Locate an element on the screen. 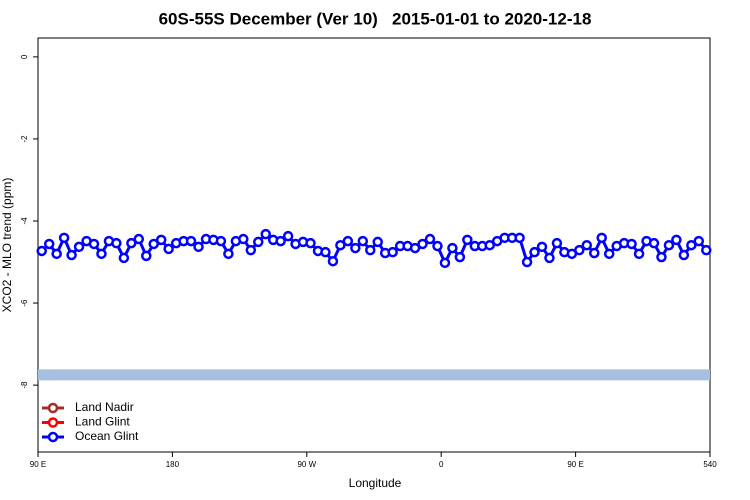 The width and height of the screenshot is (750, 500). y-tick-label: -8 is located at coordinates (24, 385).